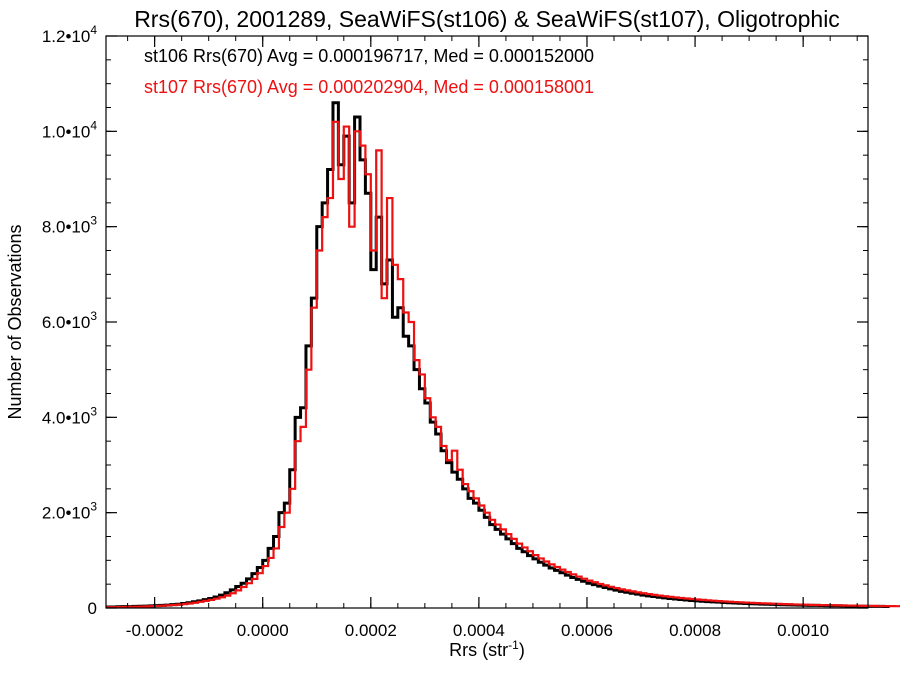 The height and width of the screenshot is (675, 900). What do you see at coordinates (587, 630) in the screenshot?
I see `x-tick-label: 0.0006` at bounding box center [587, 630].